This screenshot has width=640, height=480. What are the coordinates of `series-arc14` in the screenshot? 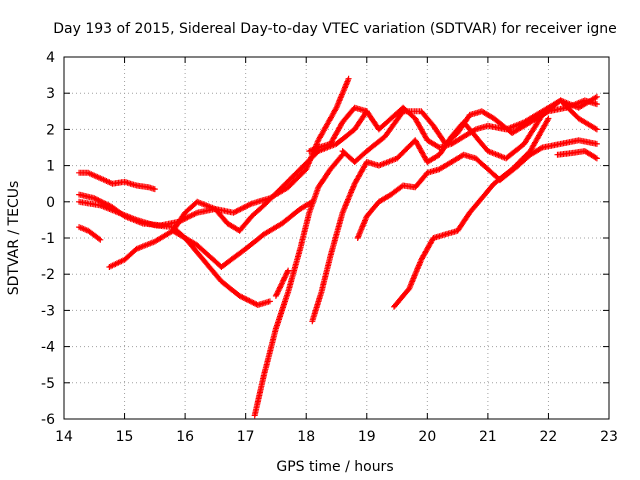 It's located at (577, 155).